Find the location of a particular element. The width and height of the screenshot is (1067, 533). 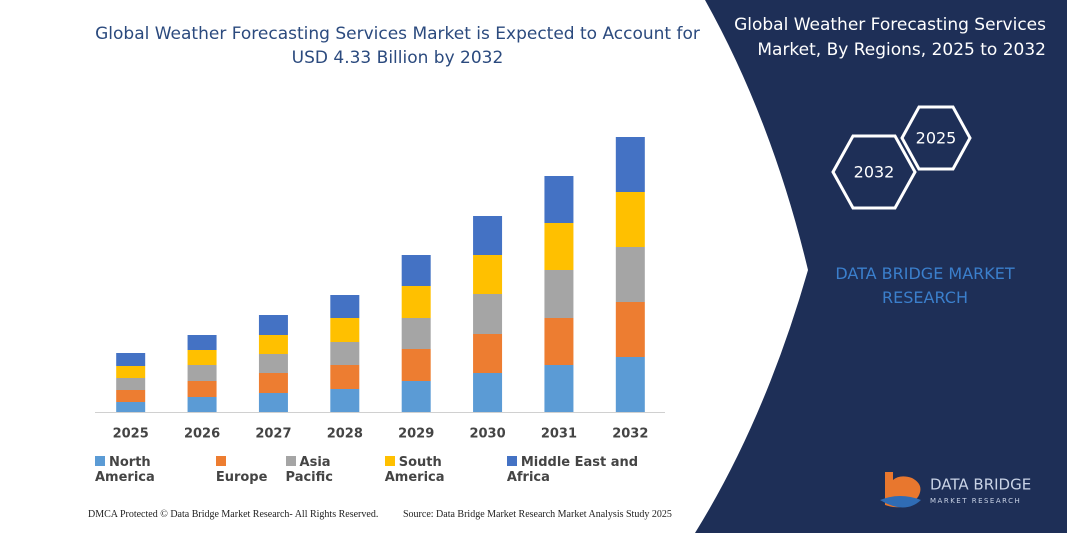

logo-mark is located at coordinates (900, 502).